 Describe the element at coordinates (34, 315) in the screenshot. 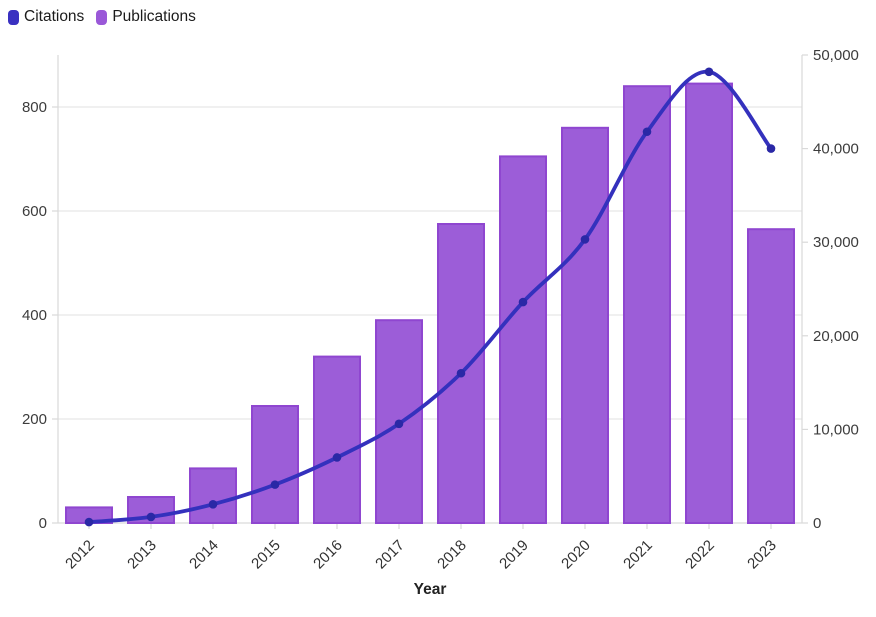

I see `left-tick-label-400: 400` at that location.